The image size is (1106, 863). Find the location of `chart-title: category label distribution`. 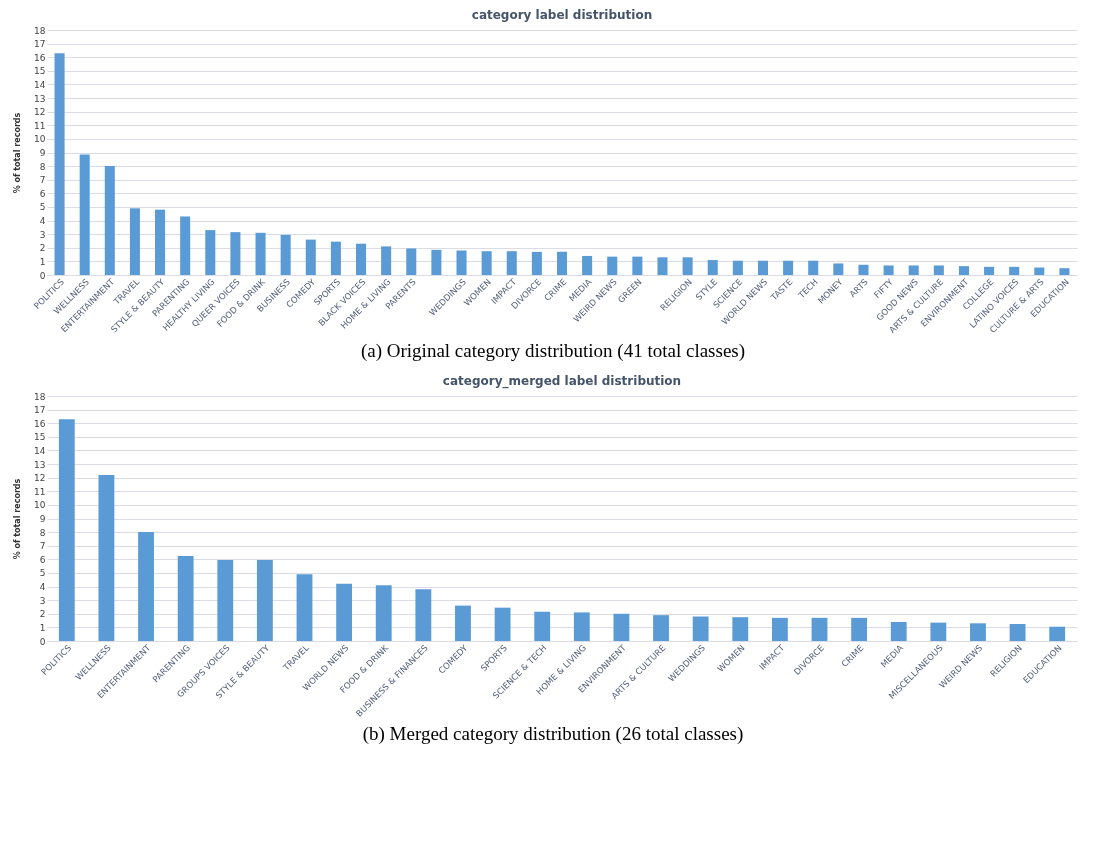

chart-title: category label distribution is located at coordinates (562, 15).